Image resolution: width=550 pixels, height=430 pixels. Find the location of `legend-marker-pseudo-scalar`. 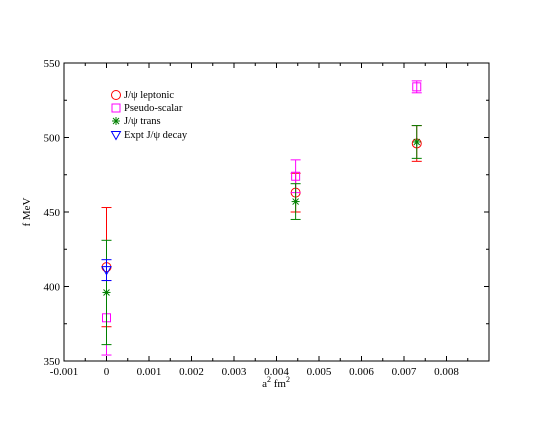

legend-marker-pseudo-scalar is located at coordinates (116, 108).